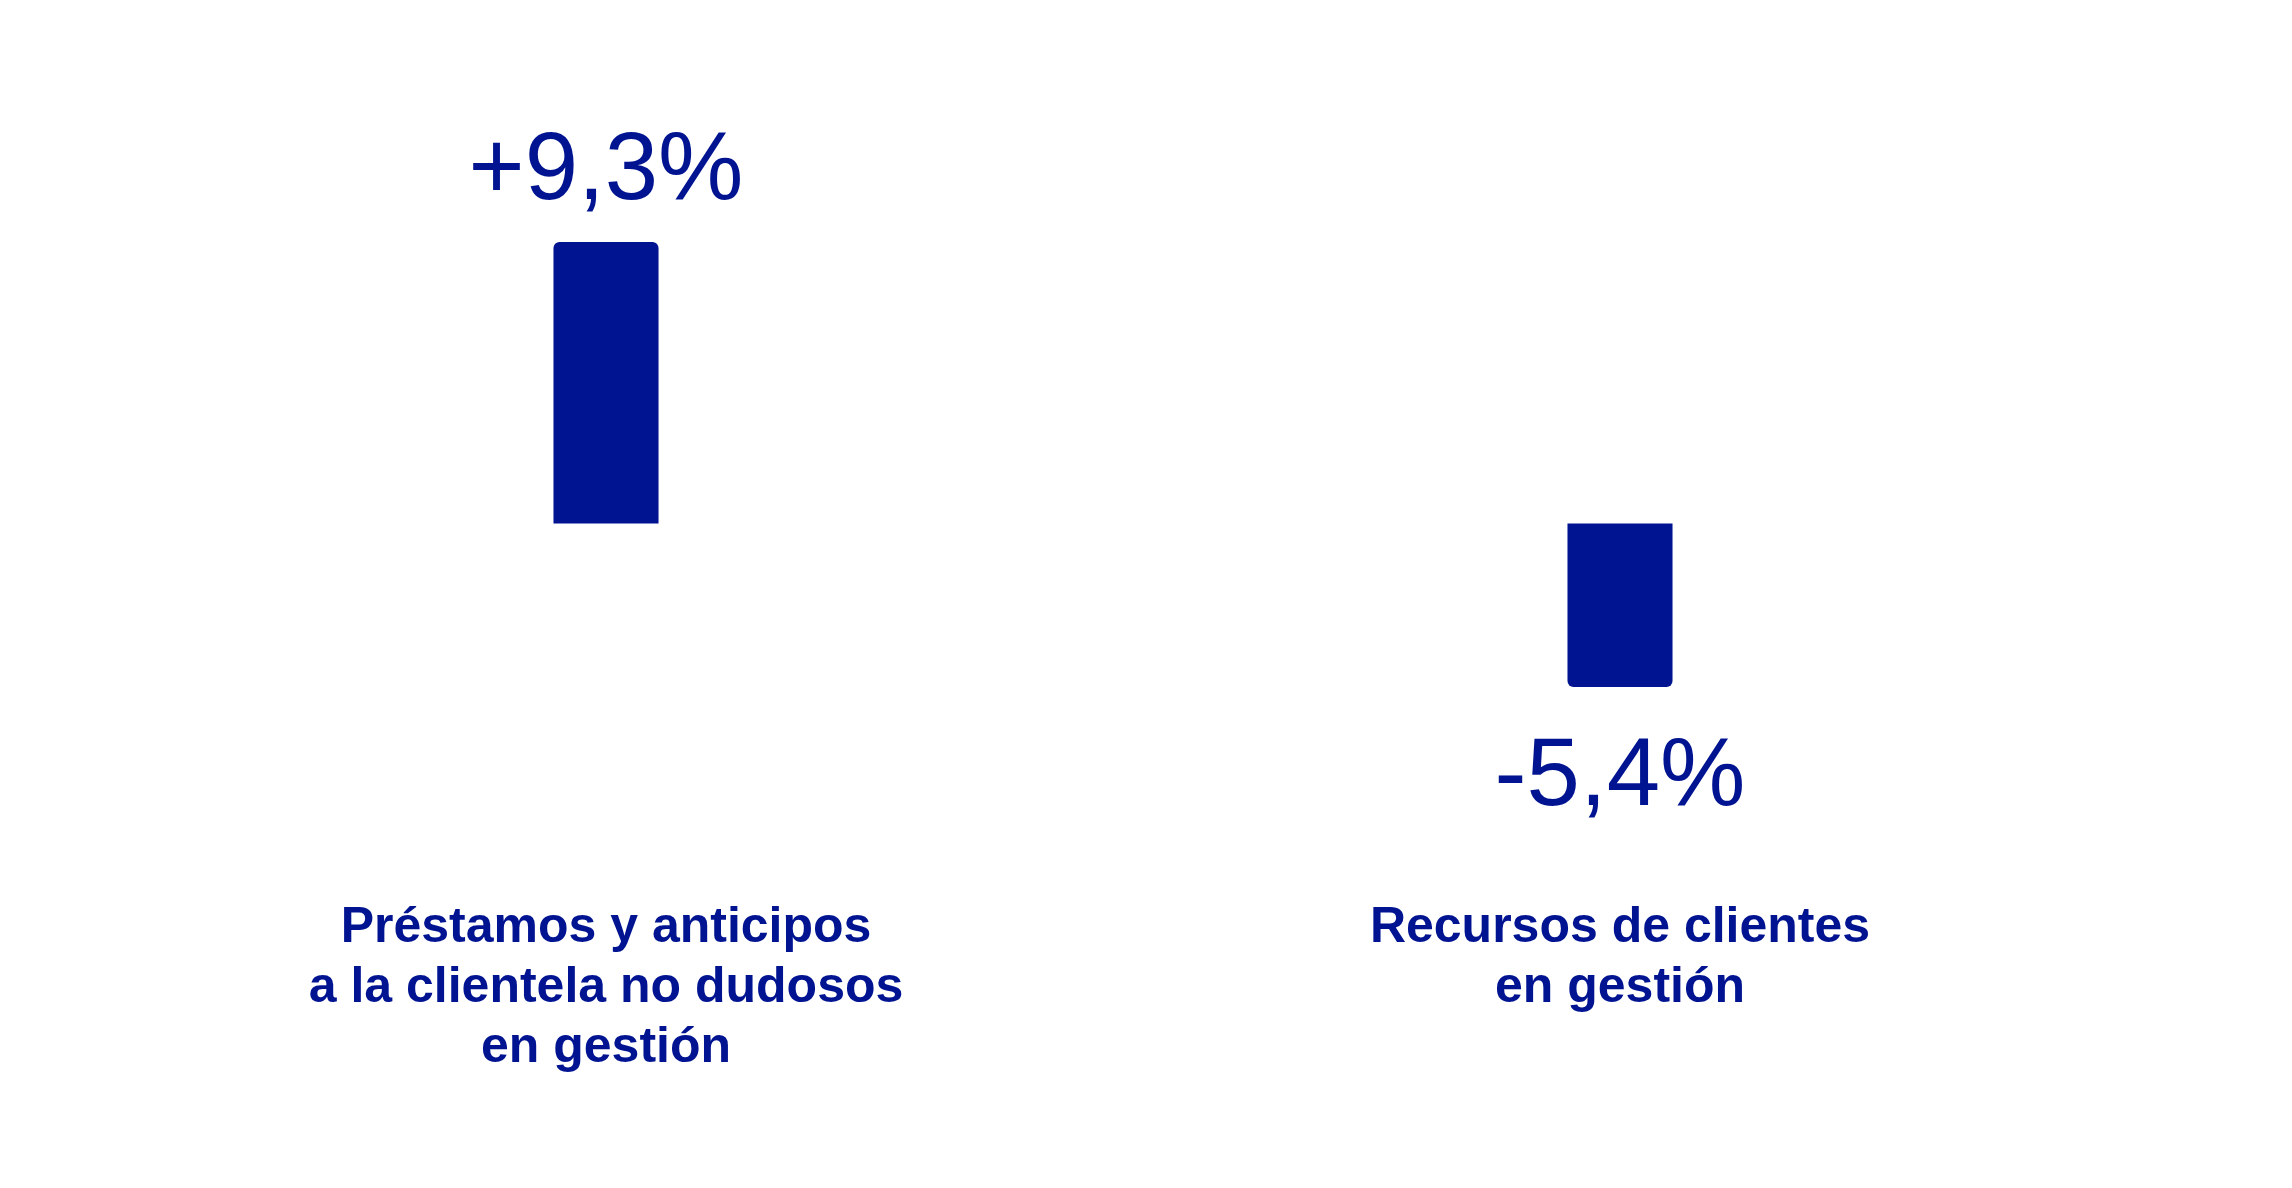 Image resolution: width=2292 pixels, height=1188 pixels. Describe the element at coordinates (1620, 771) in the screenshot. I see `data-label: -5,4%` at that location.